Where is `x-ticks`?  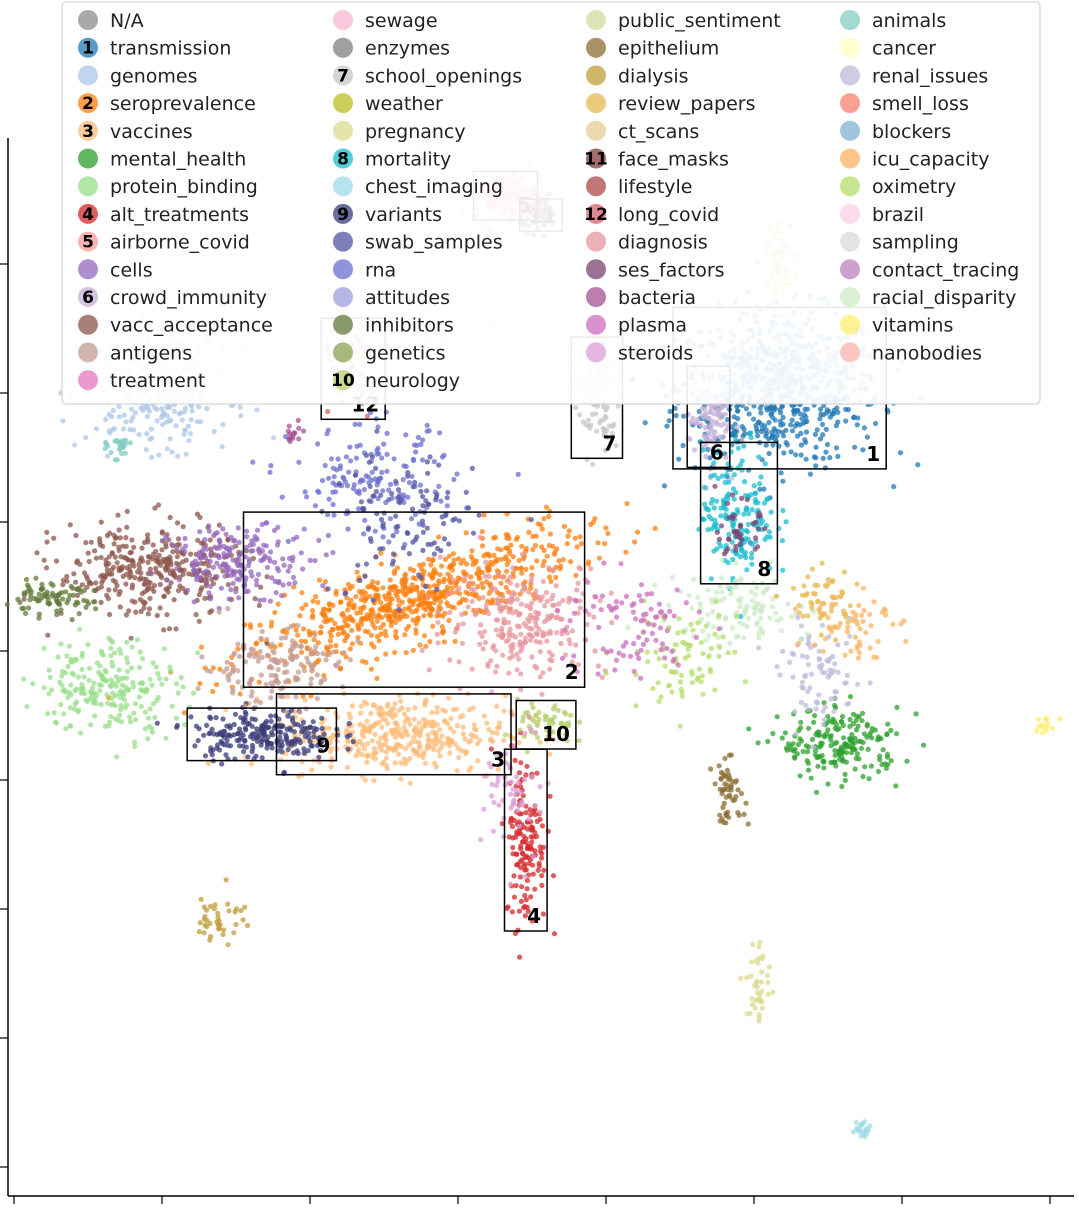 x-ticks is located at coordinates (532, 1200).